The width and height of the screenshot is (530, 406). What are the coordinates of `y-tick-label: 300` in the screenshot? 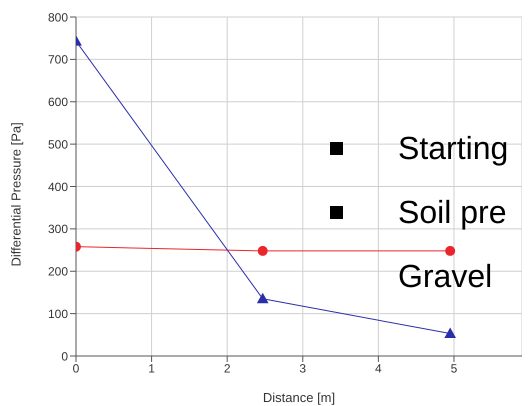 It's located at (58, 229).